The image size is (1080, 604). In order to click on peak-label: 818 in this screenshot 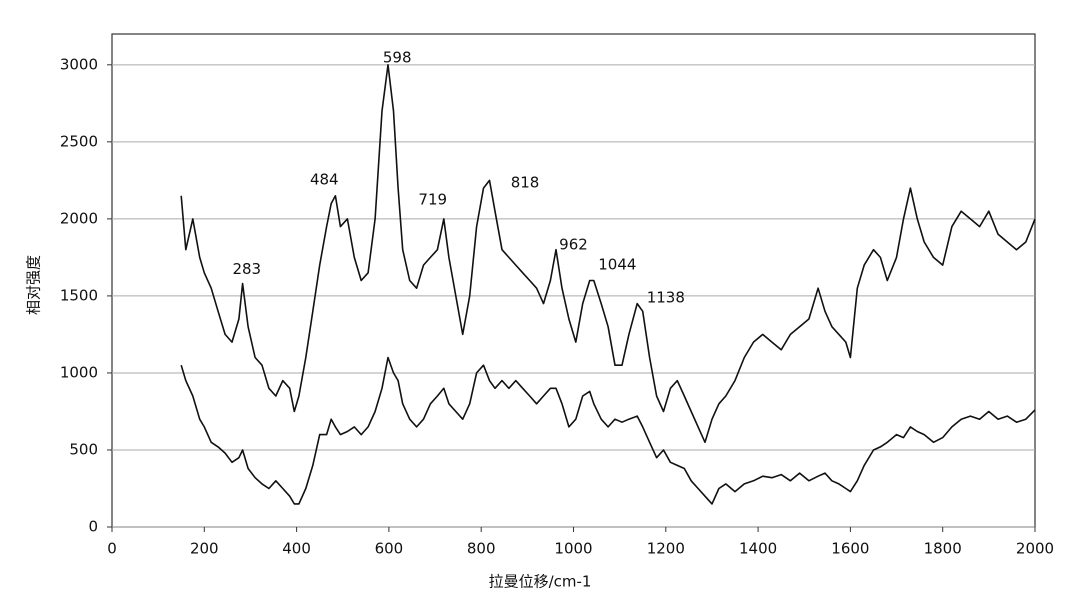, I will do `click(525, 182)`.